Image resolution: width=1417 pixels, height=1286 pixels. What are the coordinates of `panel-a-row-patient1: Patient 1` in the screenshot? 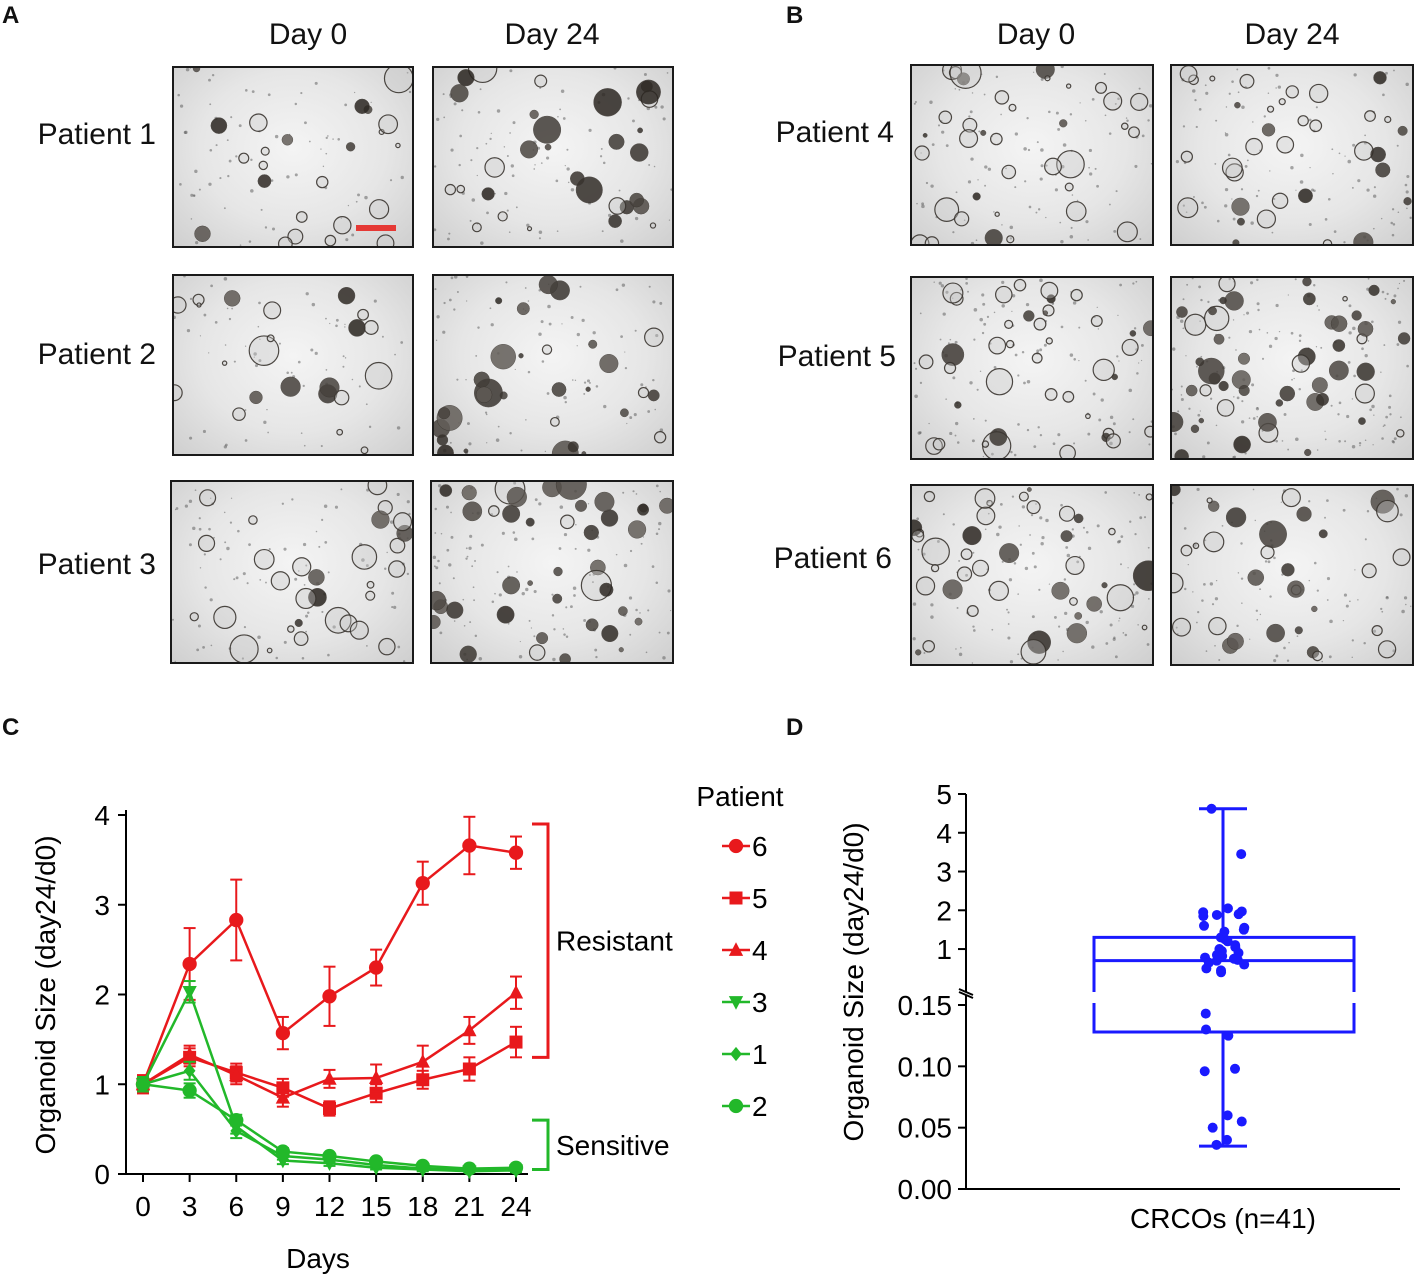 It's located at (96, 134).